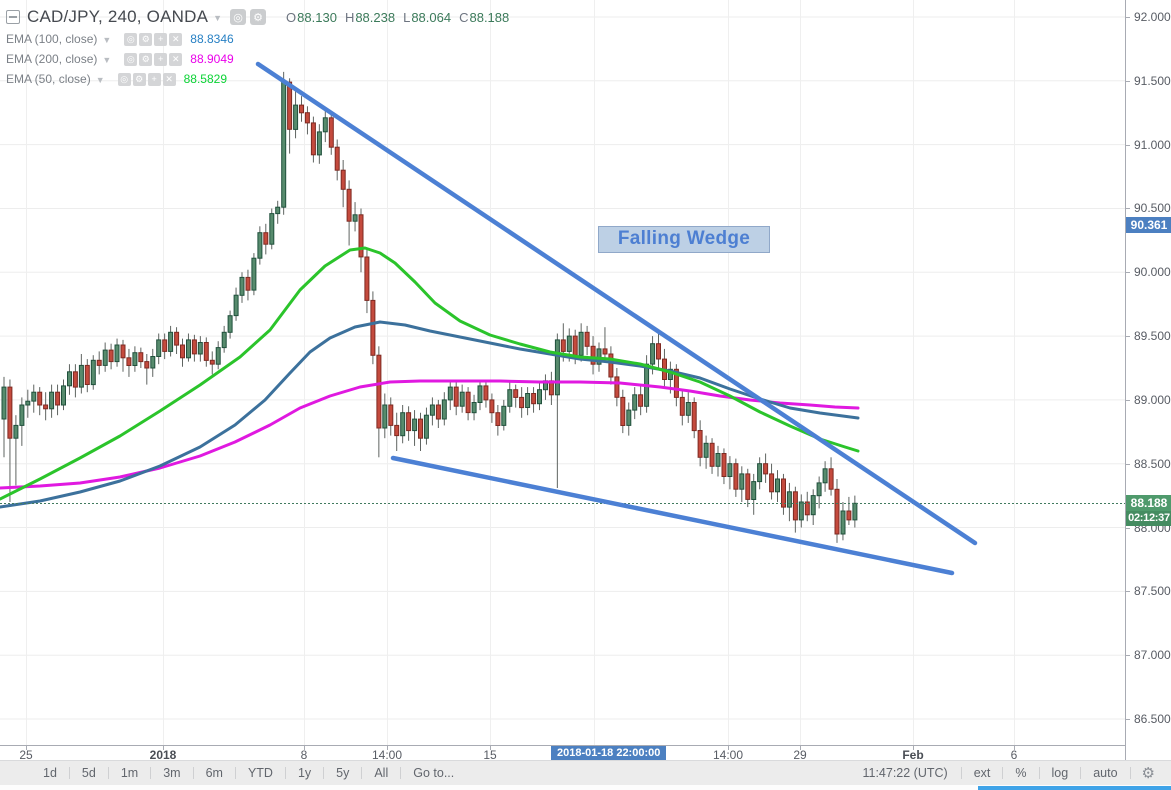  I want to click on price-label: 92.000, so click(1152, 17).